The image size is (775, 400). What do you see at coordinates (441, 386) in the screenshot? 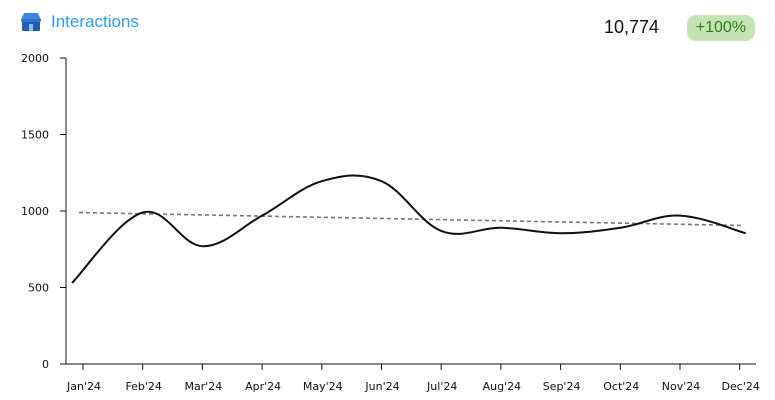
I see `x-tick-label: Jul'24` at bounding box center [441, 386].